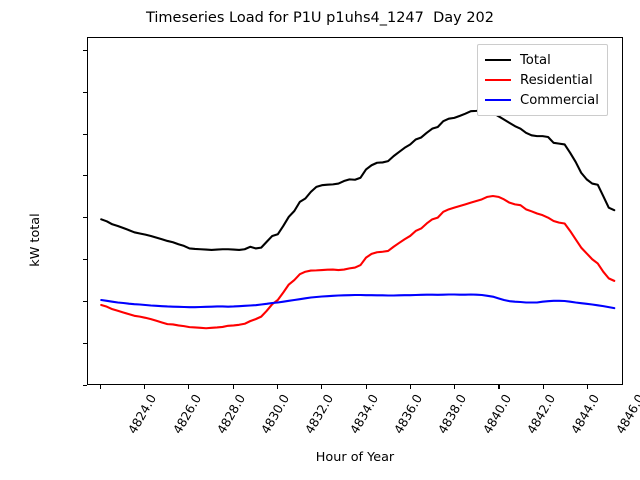 The image size is (640, 480). Describe the element at coordinates (187, 414) in the screenshot. I see `x-tick-label: 4826.0` at that location.